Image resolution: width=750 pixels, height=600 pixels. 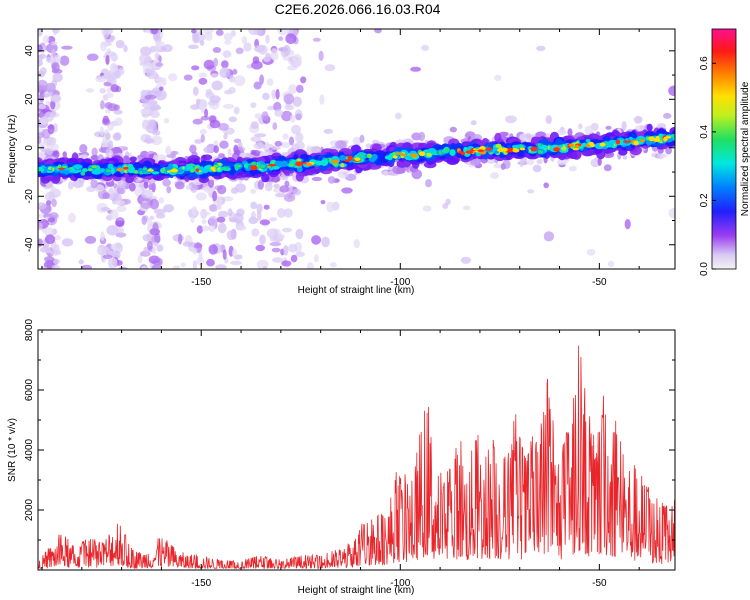 What do you see at coordinates (29, 449) in the screenshot?
I see `y-tick-label: 4000` at bounding box center [29, 449].